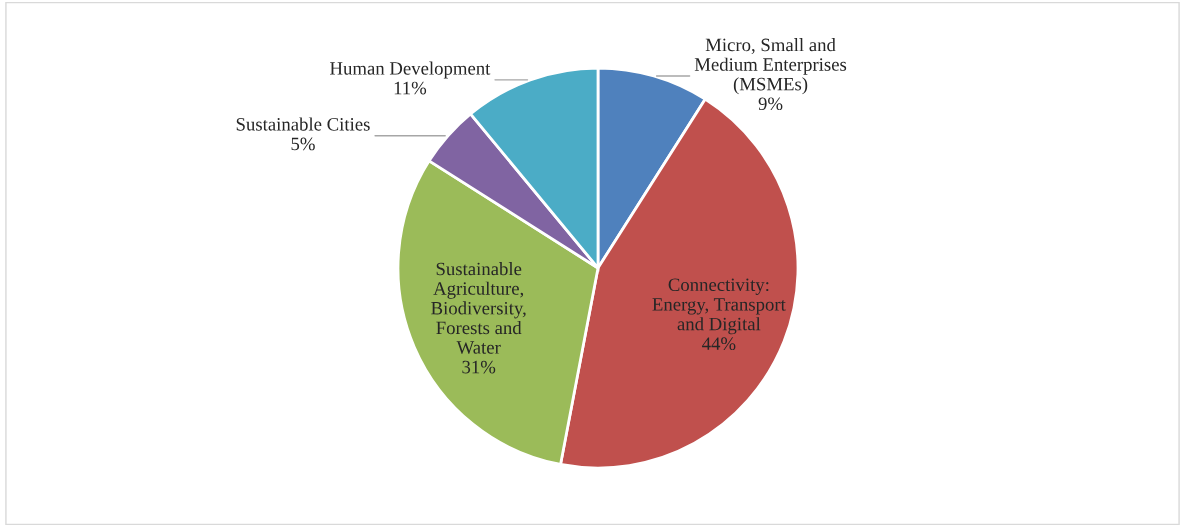  What do you see at coordinates (770, 66) in the screenshot?
I see `slice-label: Micro, Small and Medium Enterprises (MSMEs)` at bounding box center [770, 66].